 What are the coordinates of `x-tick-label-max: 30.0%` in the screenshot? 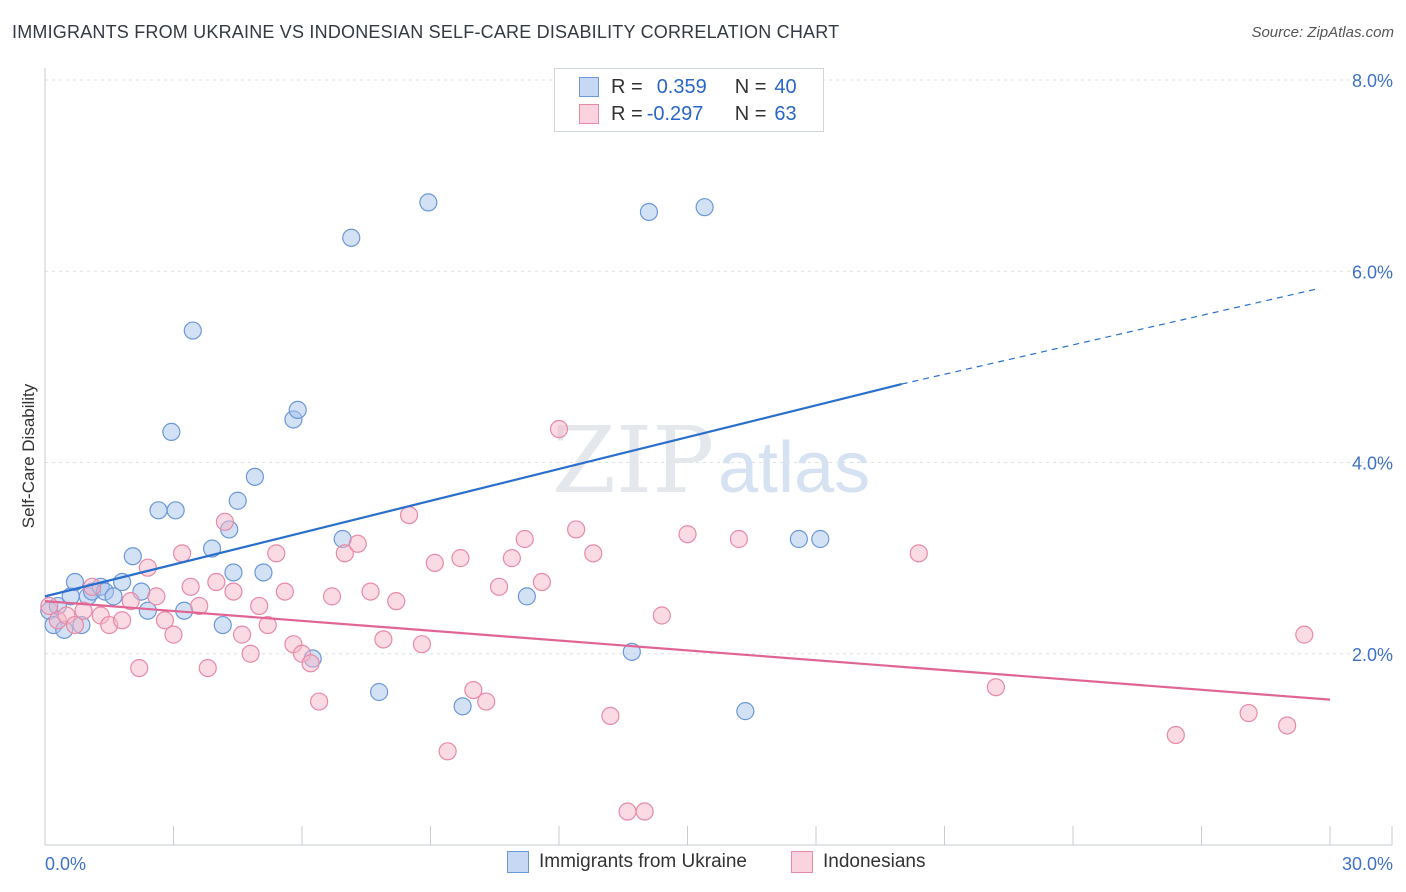 It's located at (1367, 864).